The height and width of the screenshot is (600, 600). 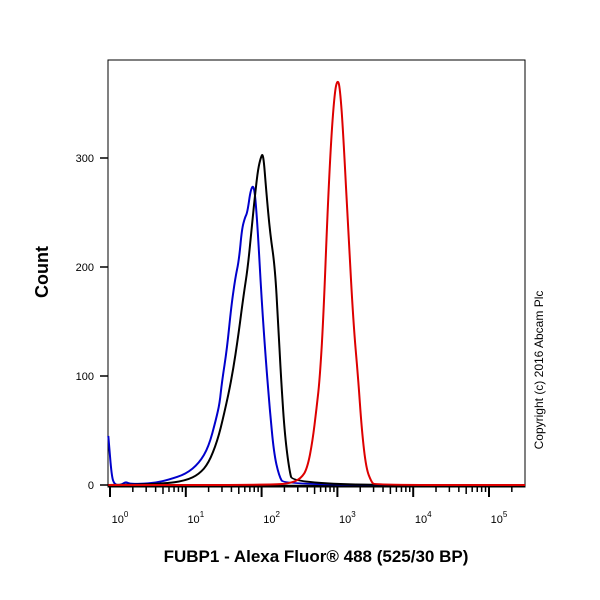 I want to click on y-tick-label: 100, so click(x=85, y=377).